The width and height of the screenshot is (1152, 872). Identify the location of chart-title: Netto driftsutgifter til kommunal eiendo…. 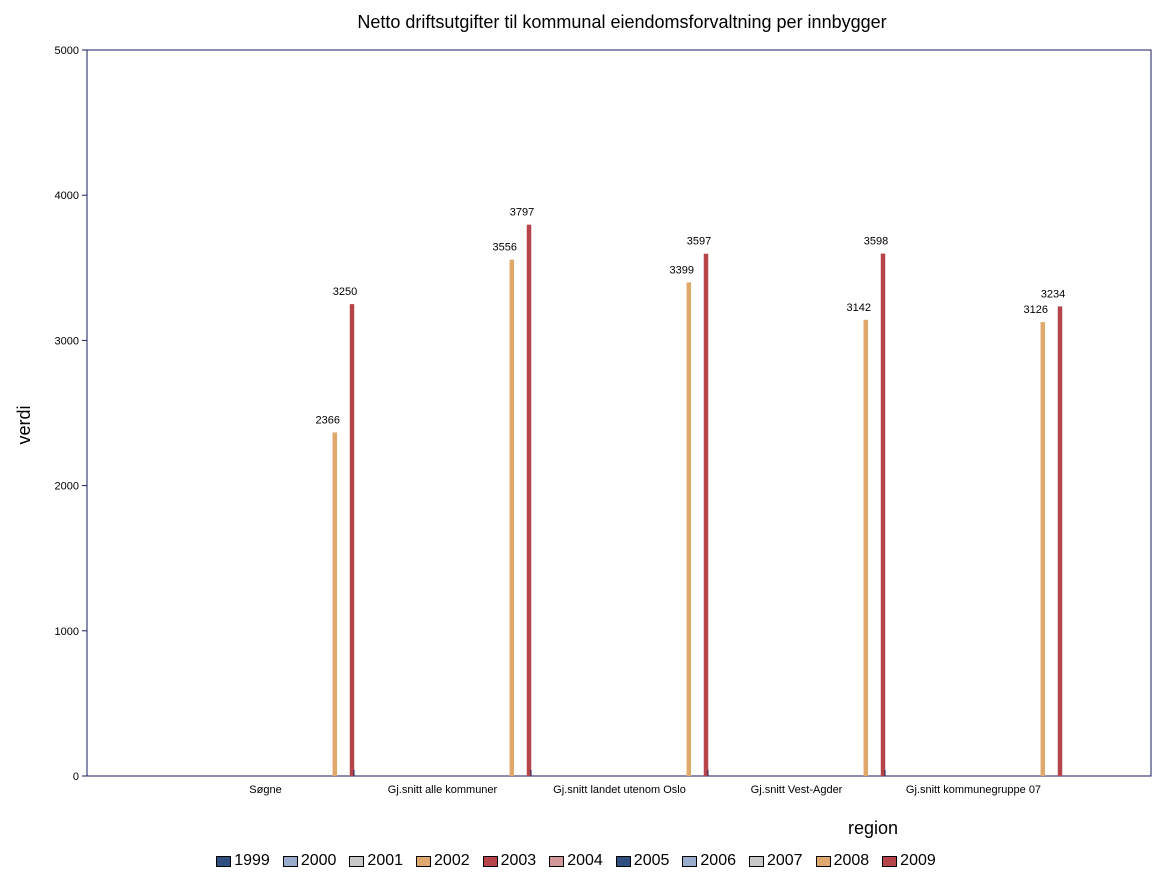
(621, 22).